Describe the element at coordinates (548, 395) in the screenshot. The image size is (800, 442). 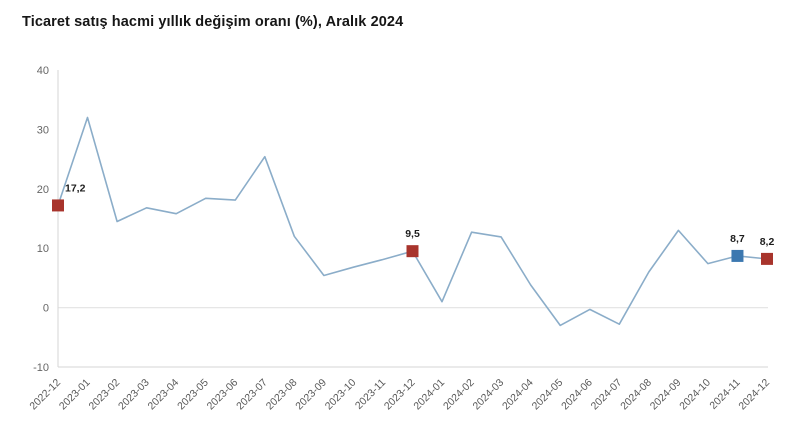
I see `x-axis-tick-label: 2024-05` at that location.